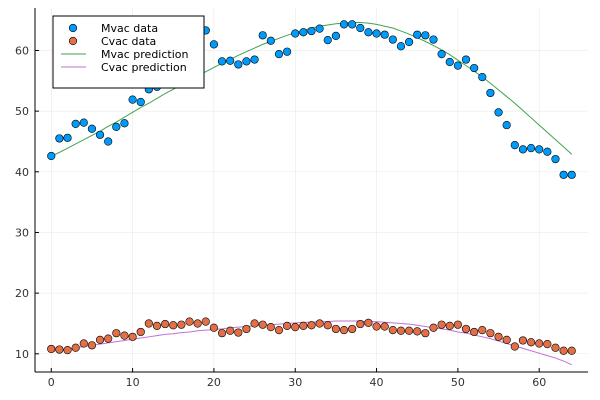 This screenshot has width=600, height=400. Describe the element at coordinates (22, 232) in the screenshot. I see `y-tick-label: 30` at that location.